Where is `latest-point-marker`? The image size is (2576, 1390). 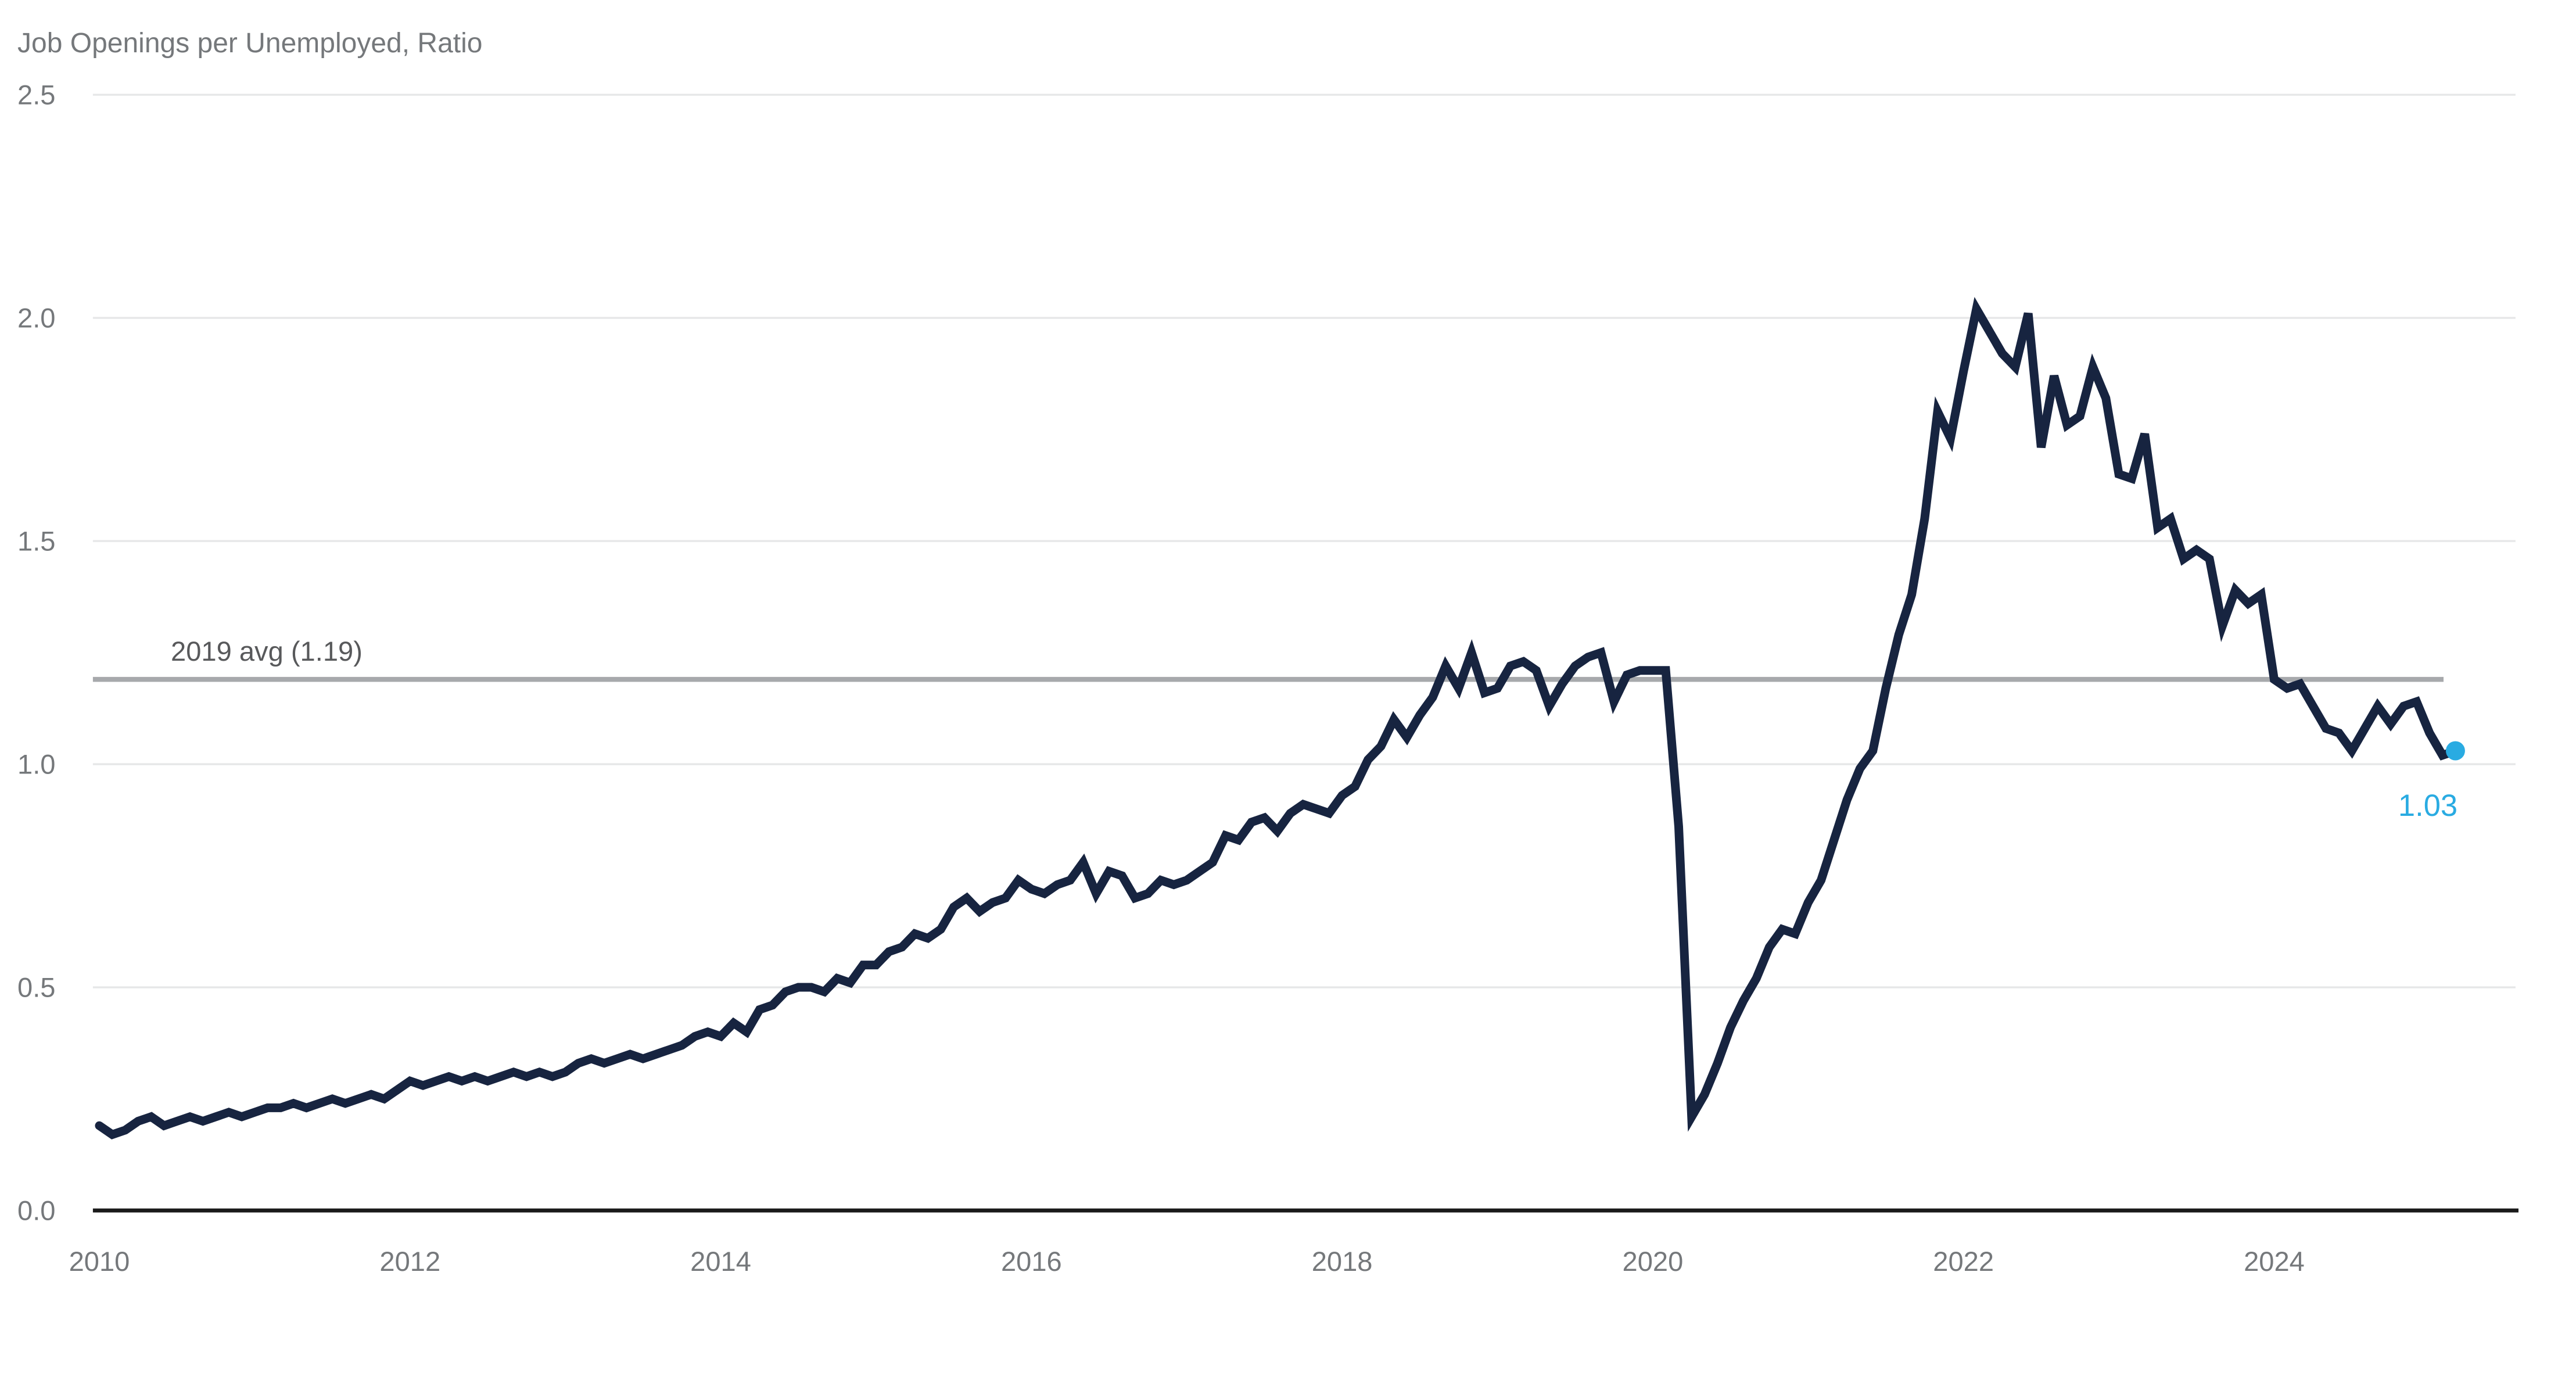
latest-point-marker is located at coordinates (2455, 751).